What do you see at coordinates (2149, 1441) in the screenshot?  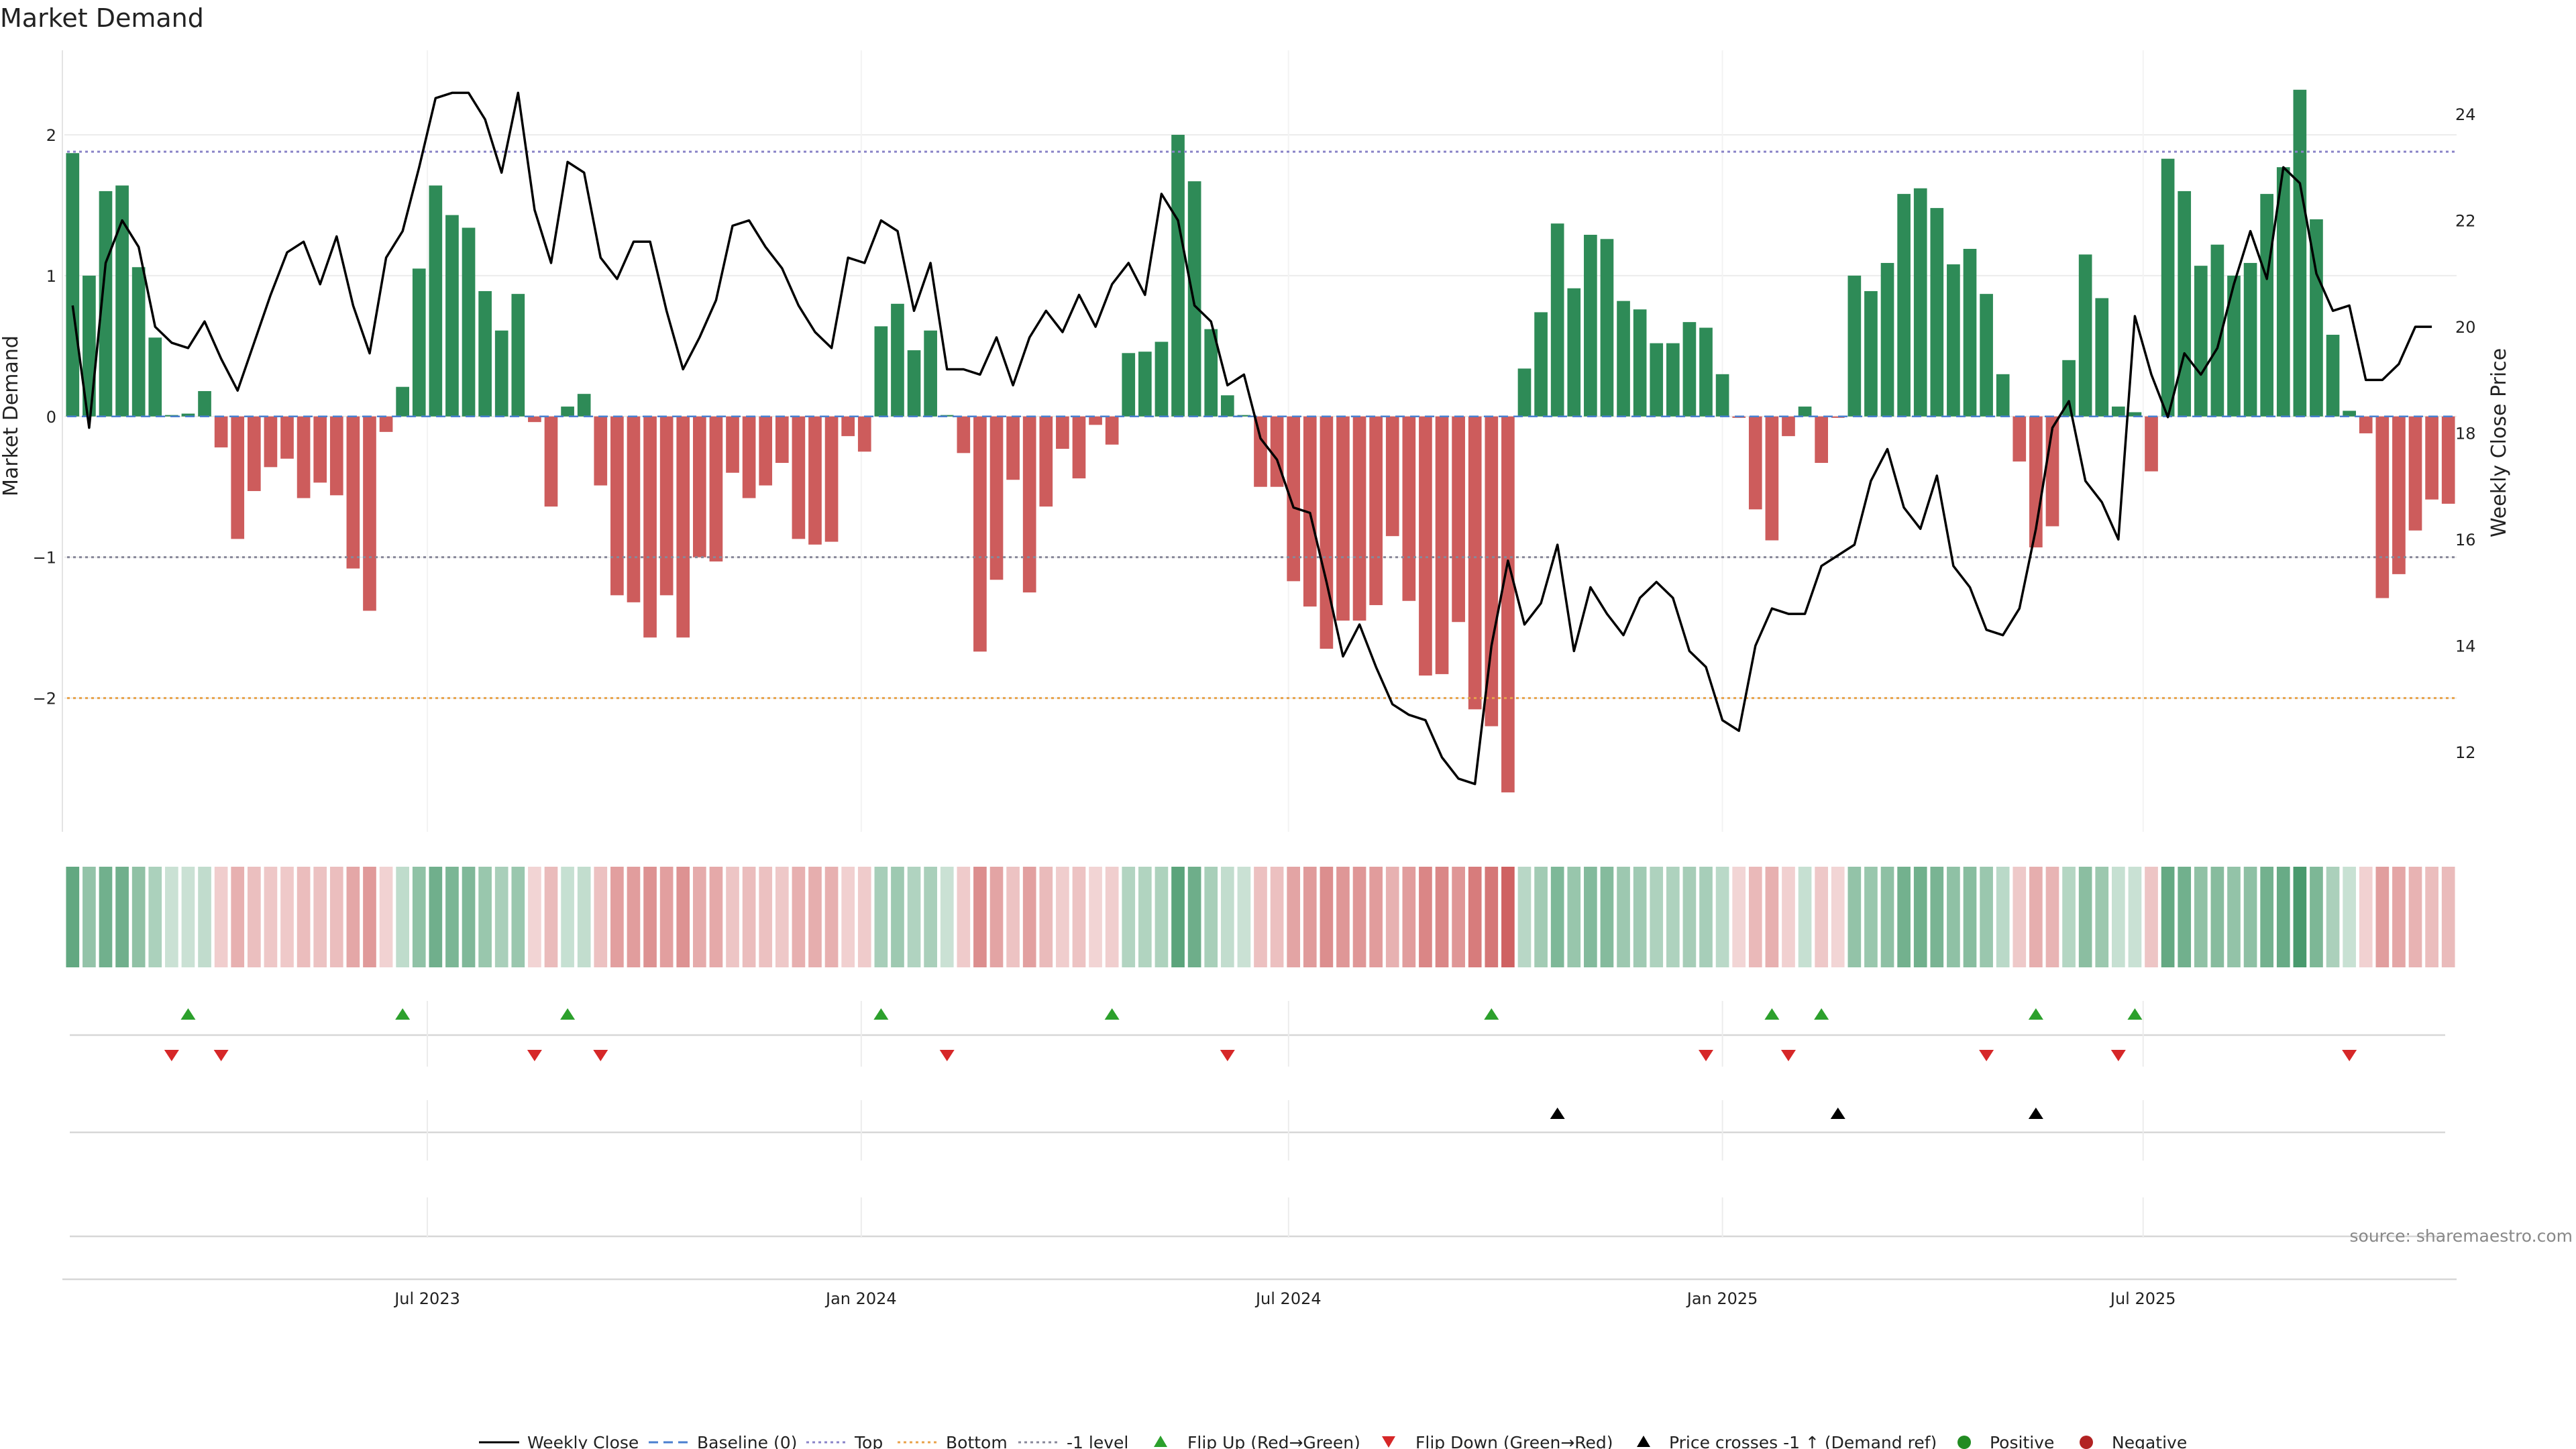 I see `legend-label-negative: Negative` at bounding box center [2149, 1441].